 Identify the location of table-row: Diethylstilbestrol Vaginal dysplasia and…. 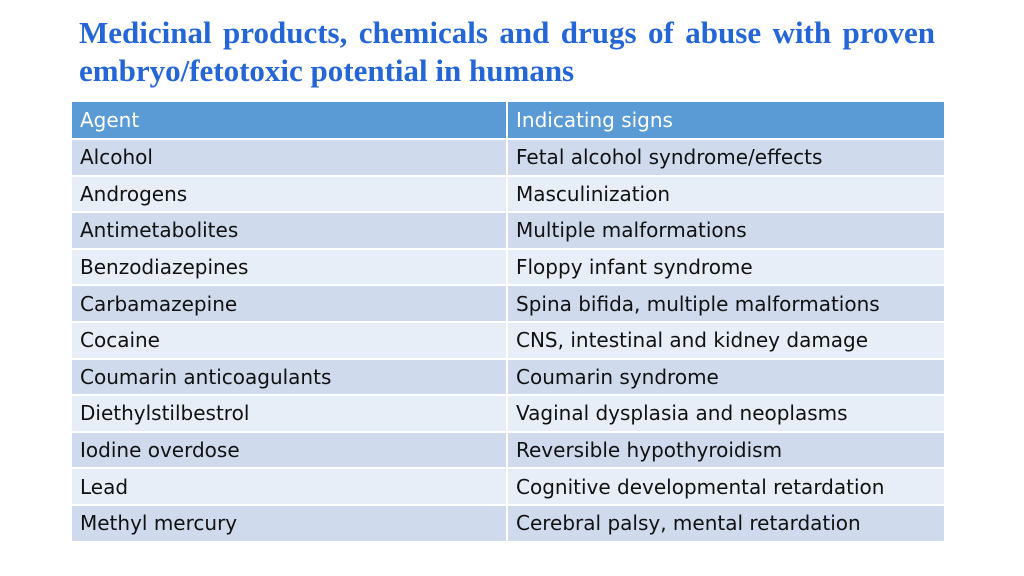
(508, 413).